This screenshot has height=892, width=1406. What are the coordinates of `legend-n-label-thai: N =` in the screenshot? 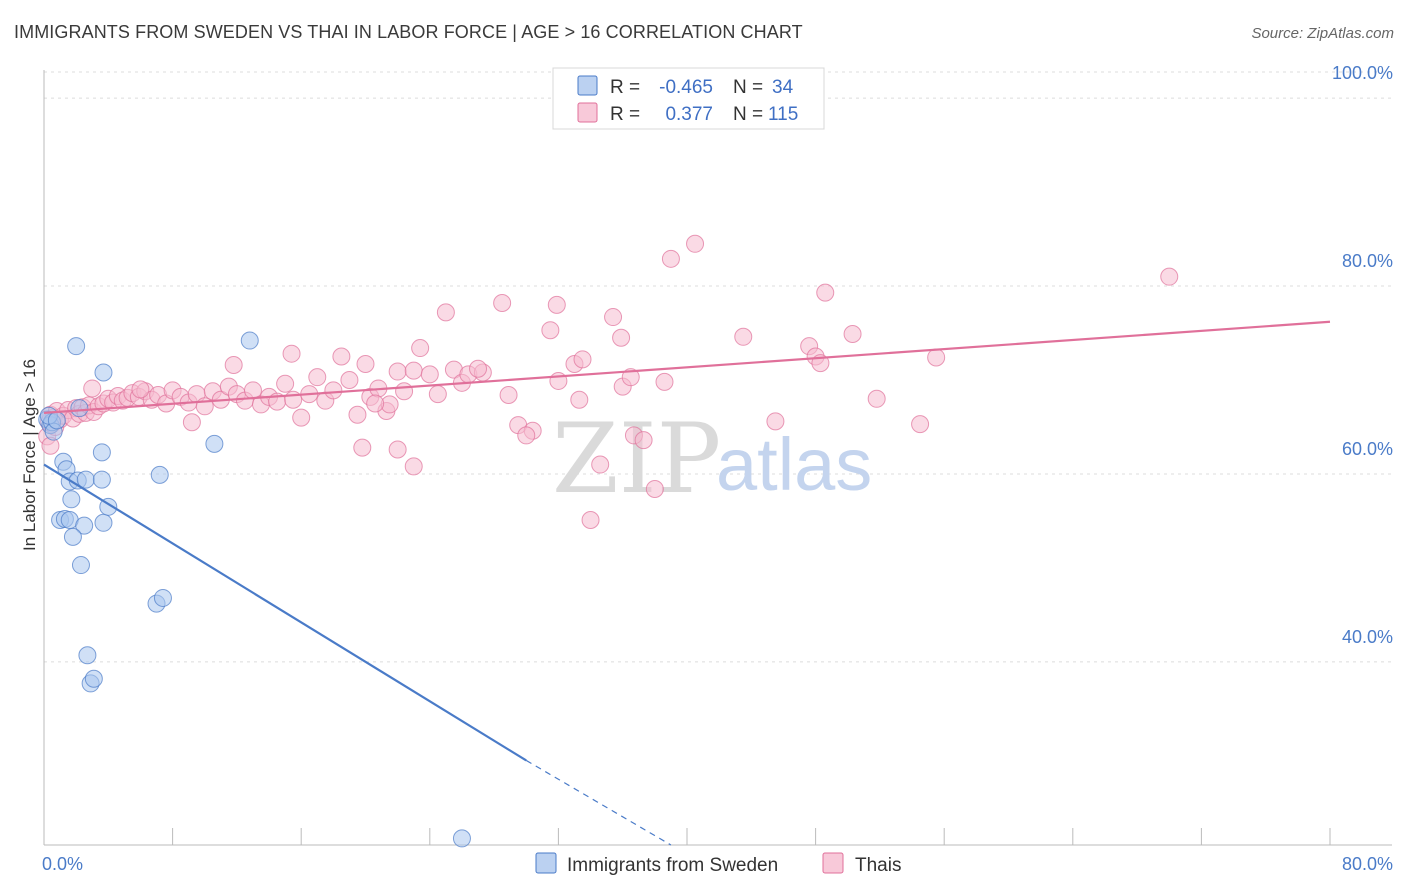 It's located at (748, 114).